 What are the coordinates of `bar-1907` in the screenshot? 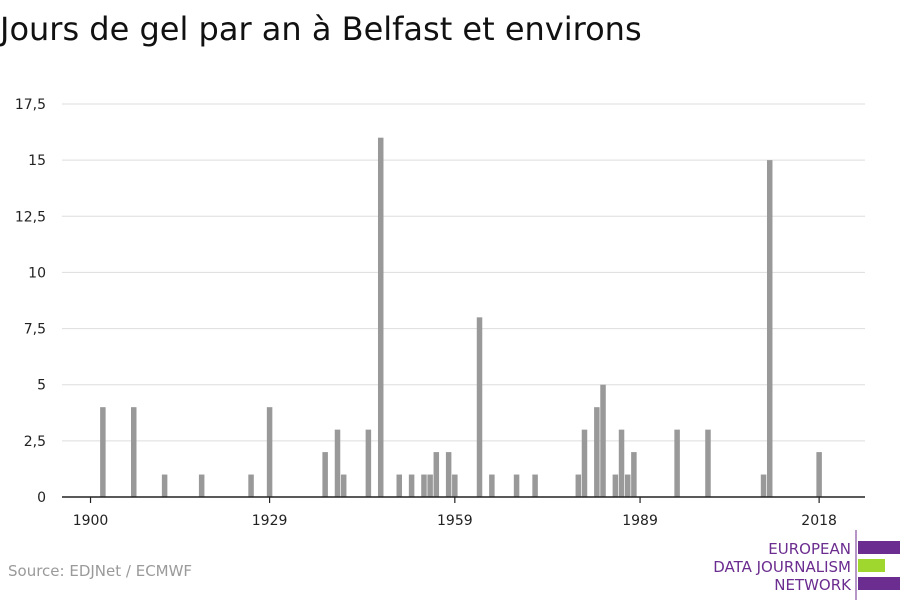 It's located at (133, 452).